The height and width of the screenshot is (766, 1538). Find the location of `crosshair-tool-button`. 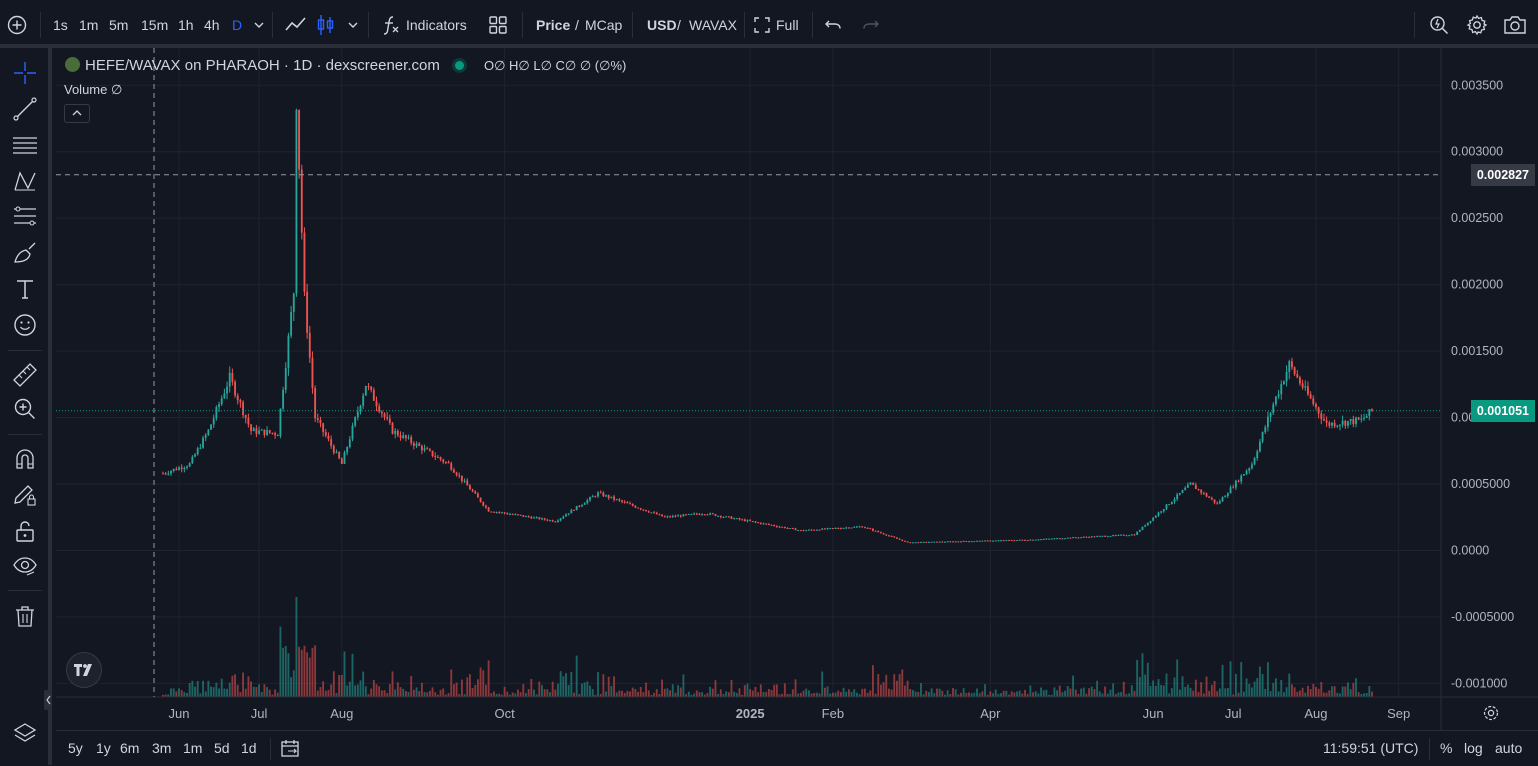

crosshair-tool-button is located at coordinates (25, 73).